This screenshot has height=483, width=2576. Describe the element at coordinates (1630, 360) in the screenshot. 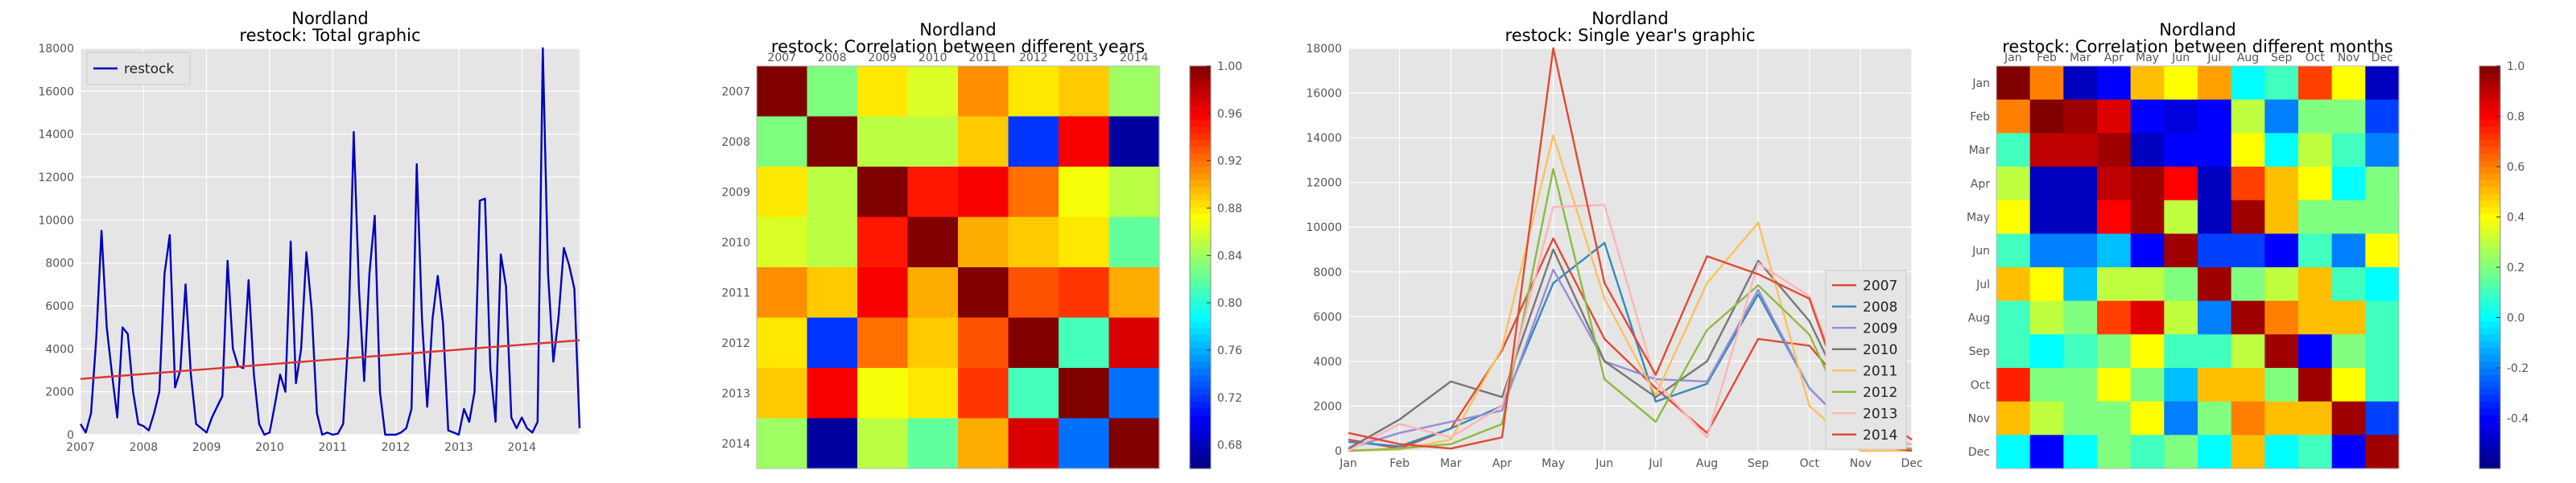

I see `chart-single-year-series-2009-line` at that location.